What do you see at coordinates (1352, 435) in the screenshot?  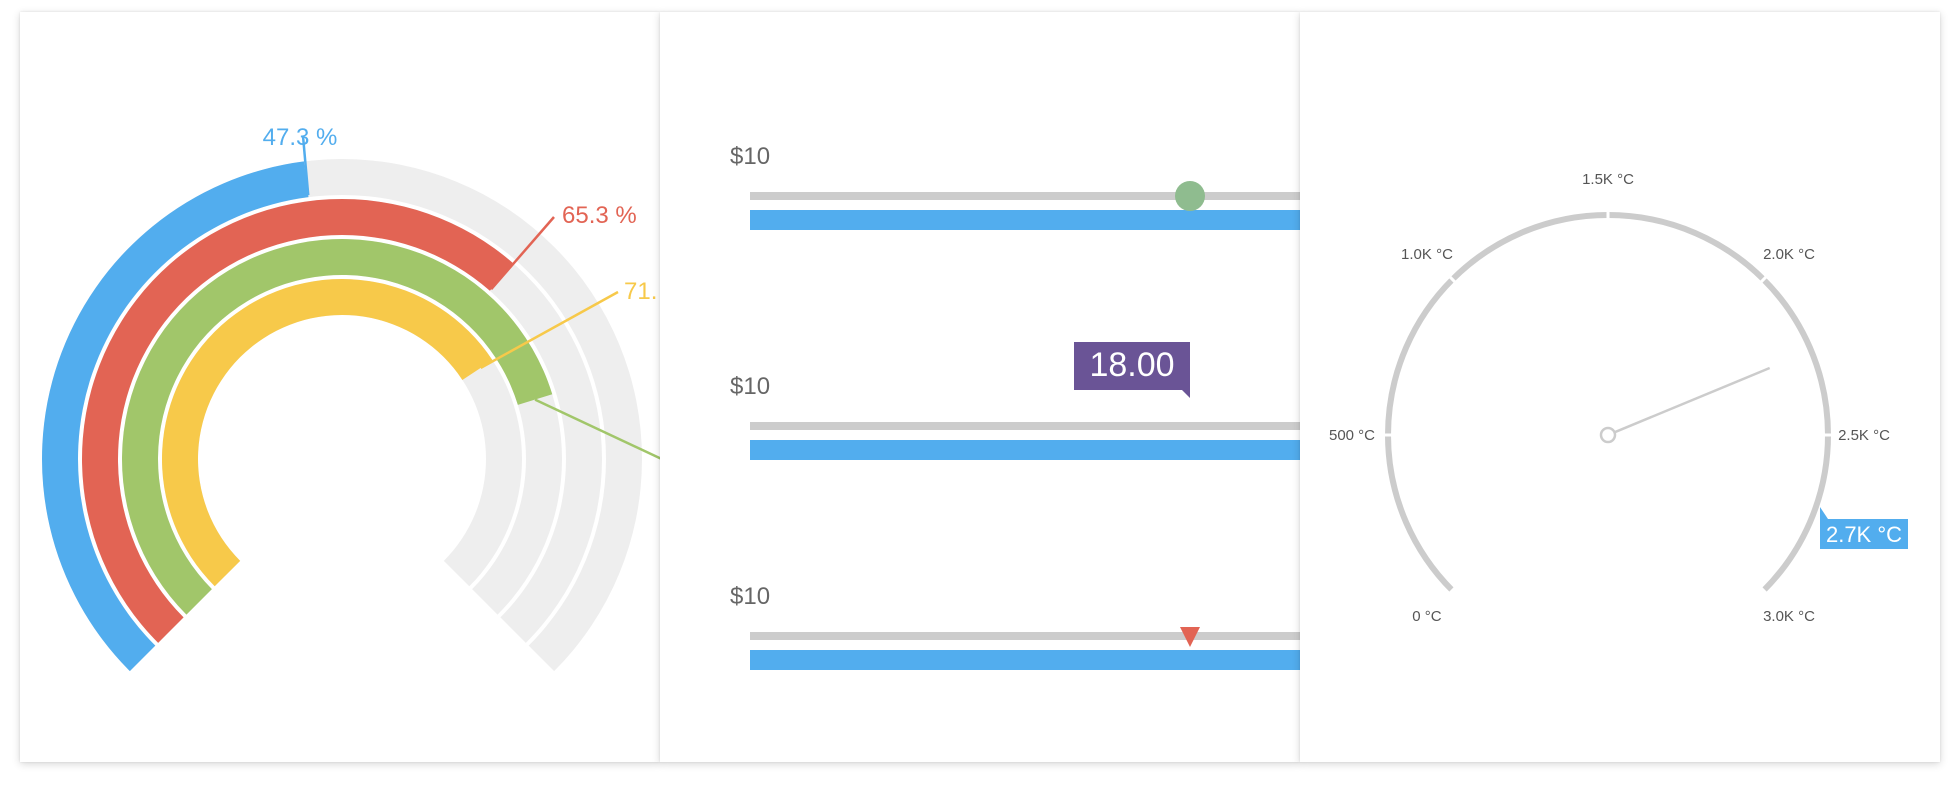 I see `gauge-tick-label-1: 500 °C` at bounding box center [1352, 435].